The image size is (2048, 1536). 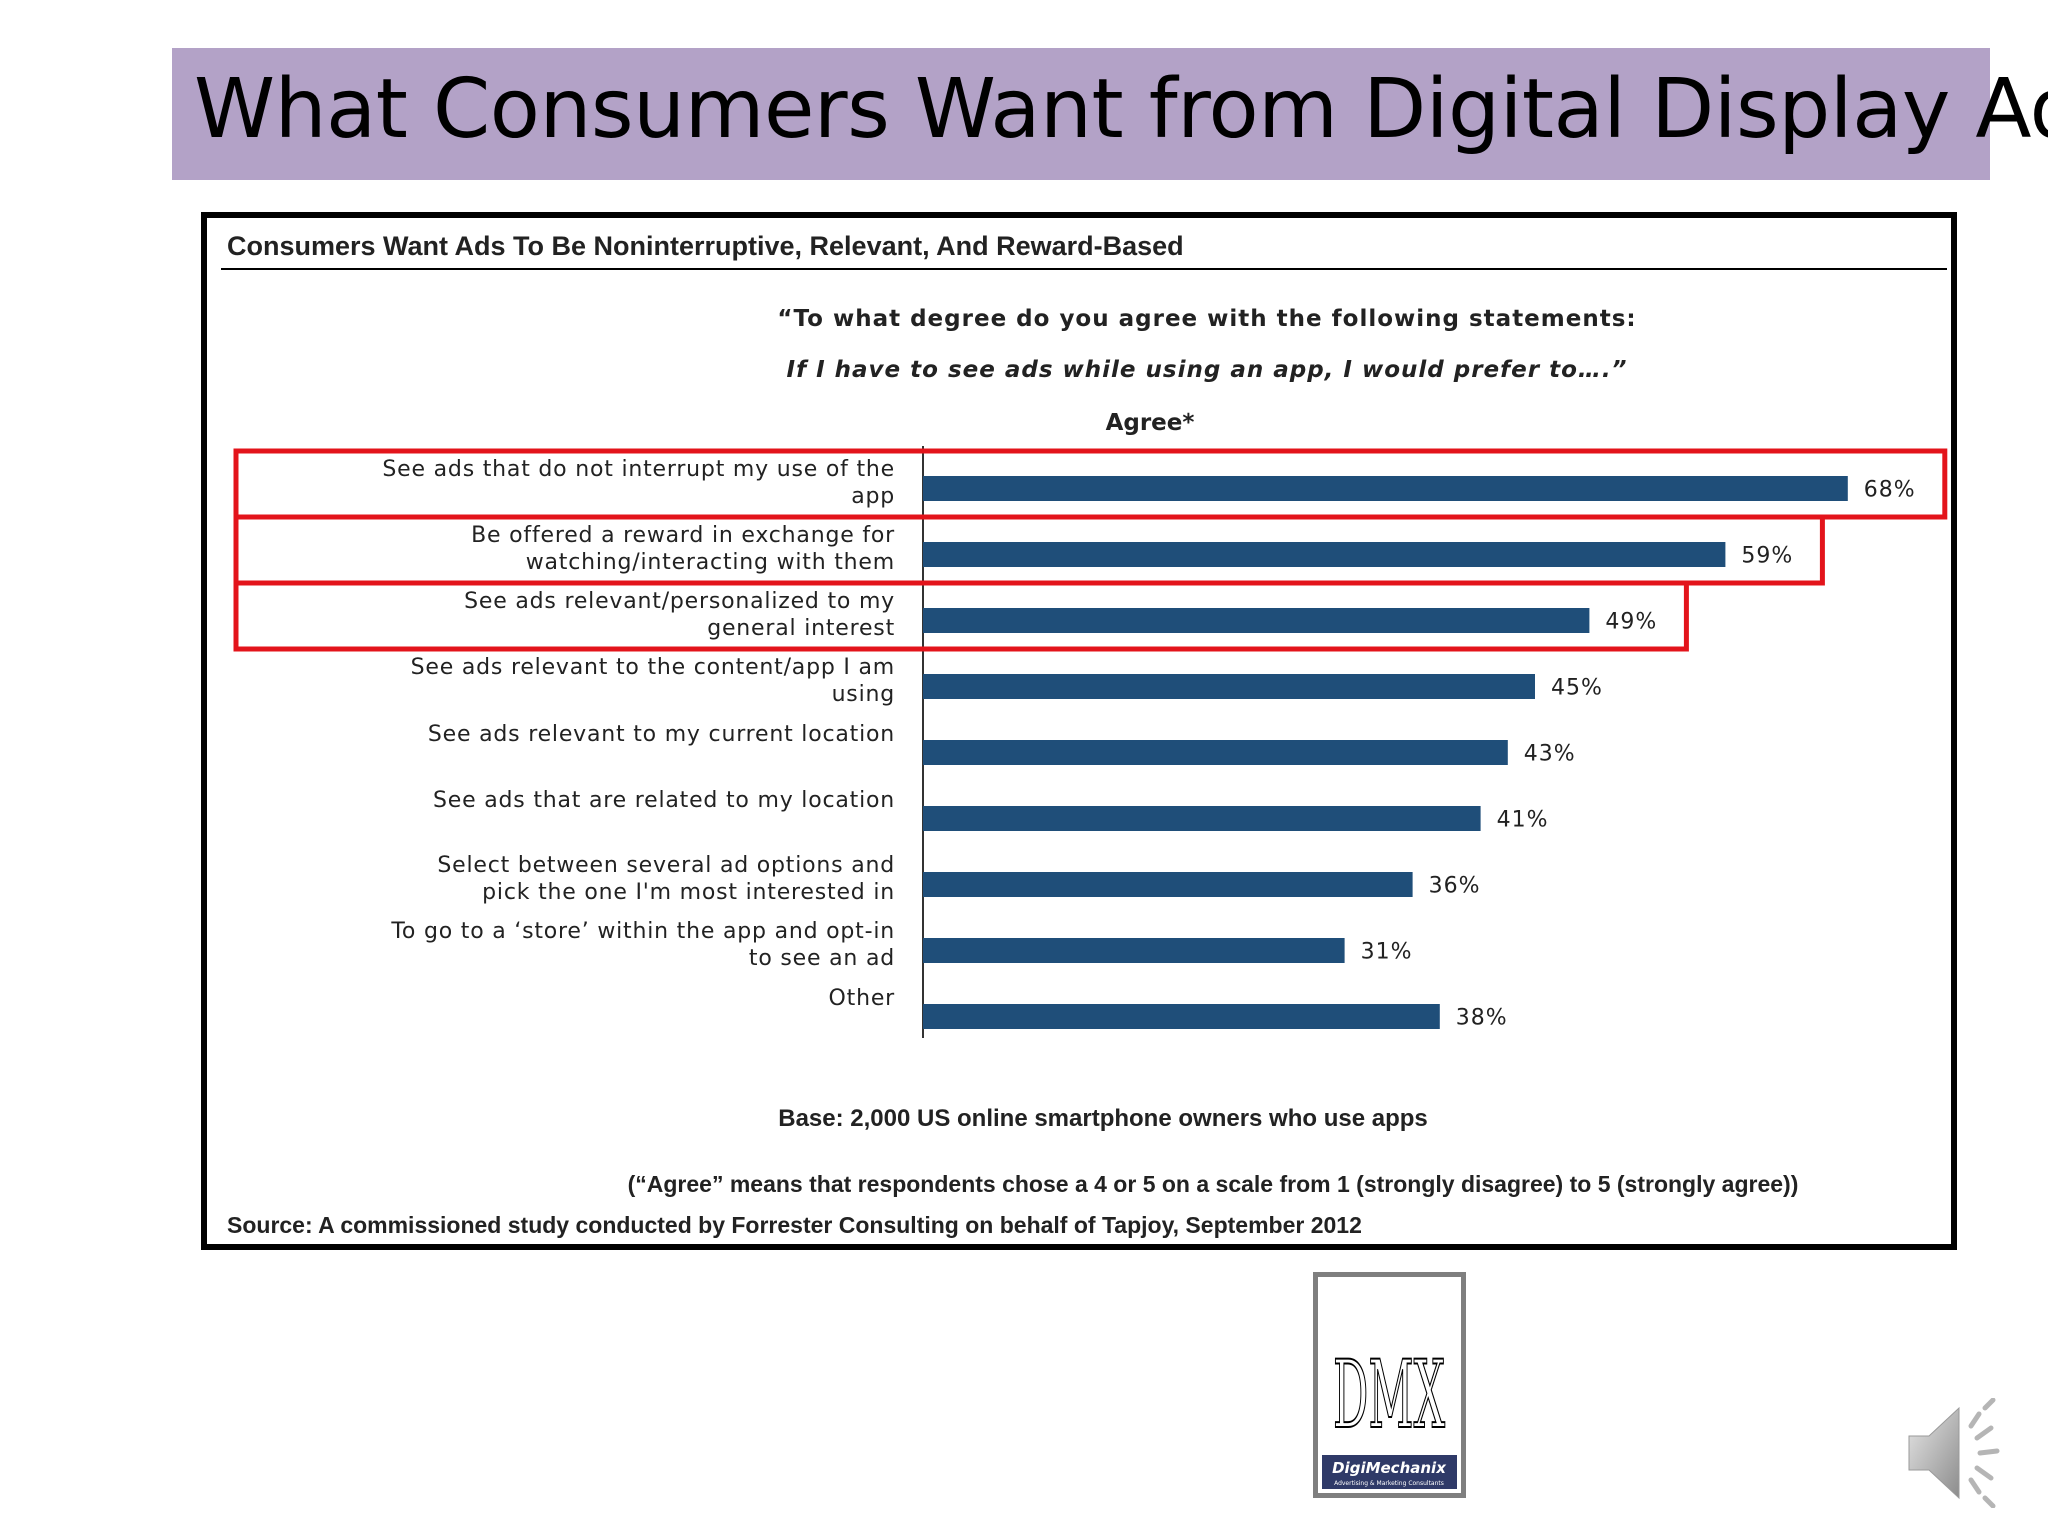 I want to click on category-label-6-line-1: See ads that are related to my location, so click(x=664, y=800).